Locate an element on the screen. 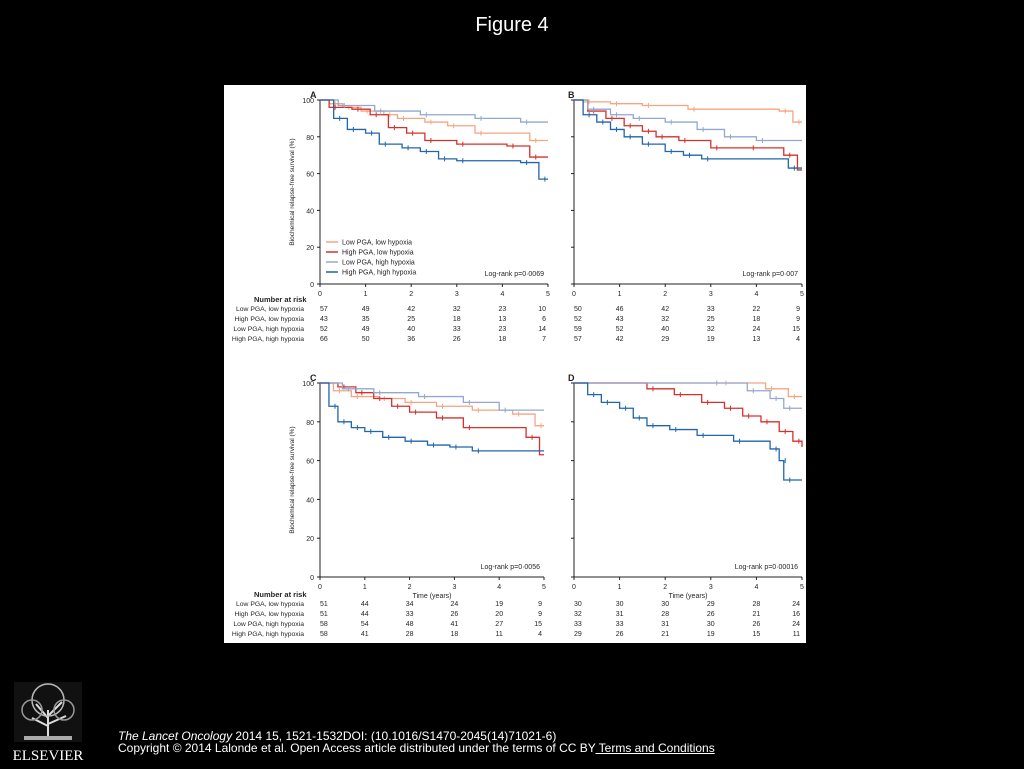 The image size is (1024, 769). risk-row-label-c-low-high: Low PGA, high hypoxia is located at coordinates (268, 624).